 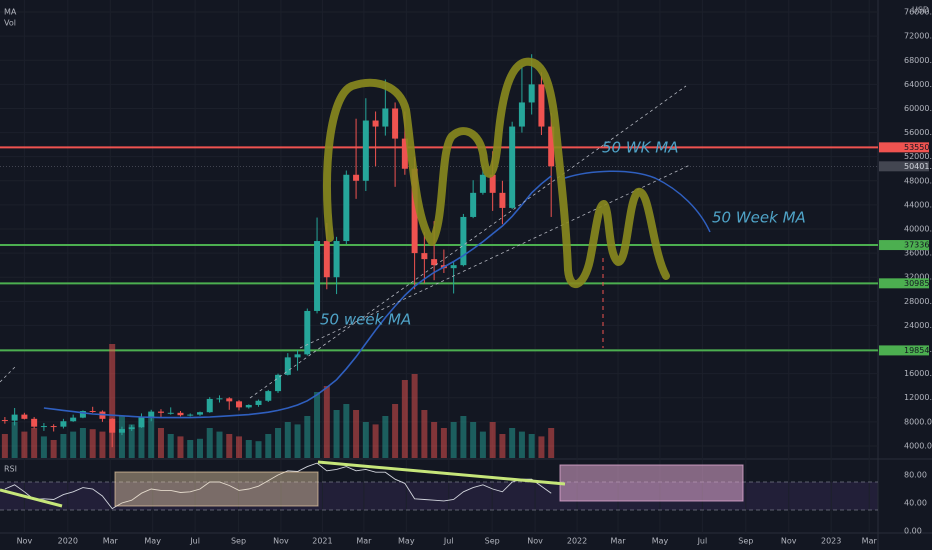 I want to click on level-label: 37336.3, so click(x=918, y=245).